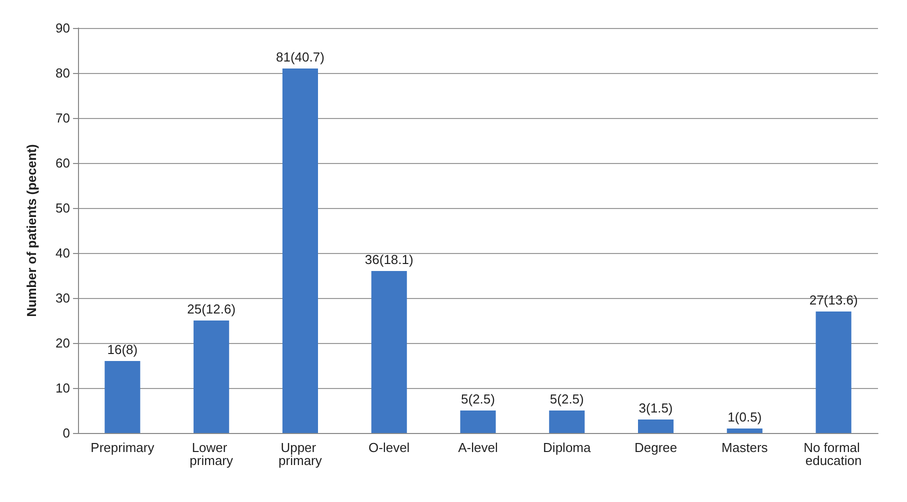 The width and height of the screenshot is (907, 502). Describe the element at coordinates (745, 447) in the screenshot. I see `x-tick-label: Masters` at that location.